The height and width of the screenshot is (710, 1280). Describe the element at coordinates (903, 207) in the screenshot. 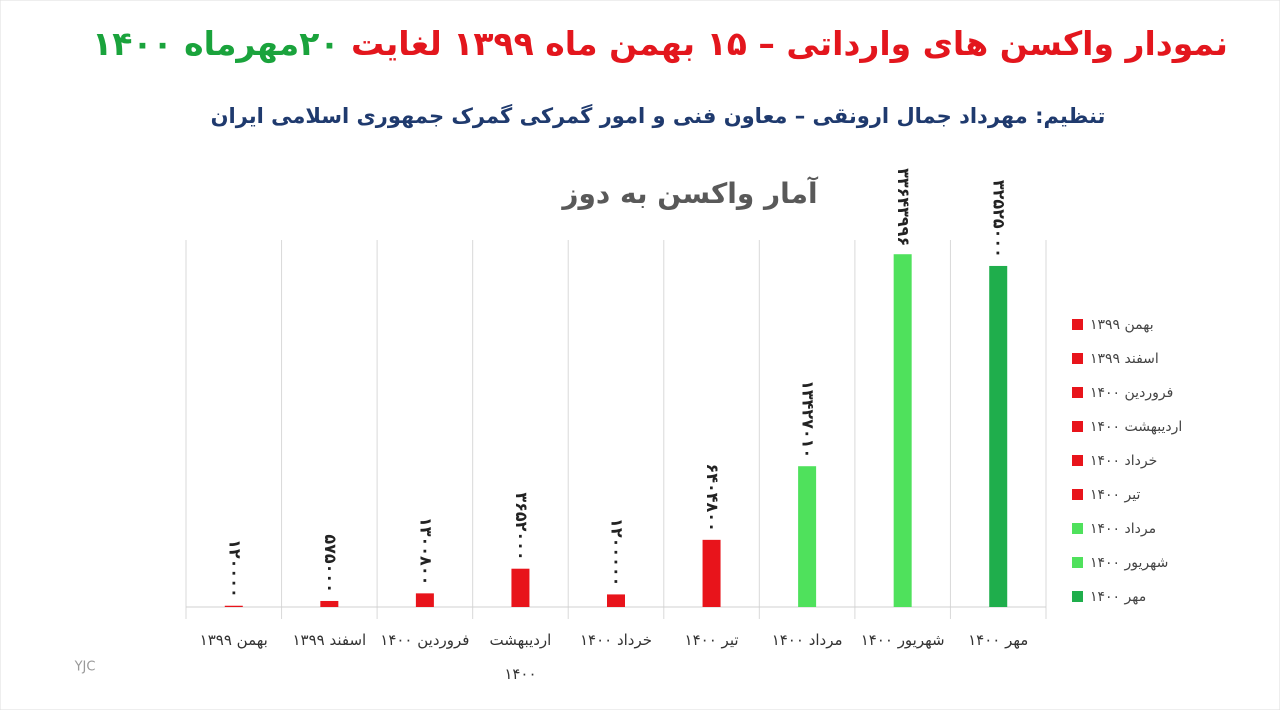

I see `data-label: ۳۳۶۴۳۹۹۶` at that location.